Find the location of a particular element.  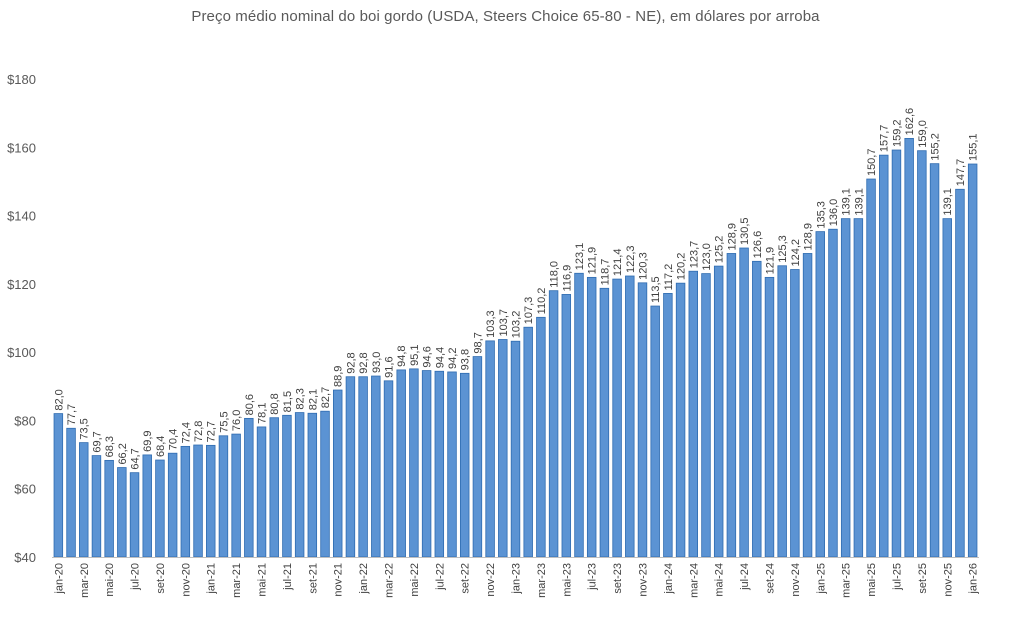

data-label-fev-22: 93,0 is located at coordinates (377, 362).